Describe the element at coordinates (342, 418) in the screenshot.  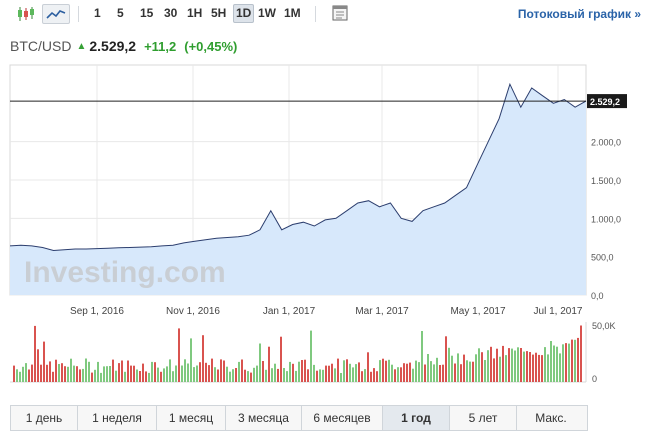
I see `range-6-months: 6 месяцев` at that location.